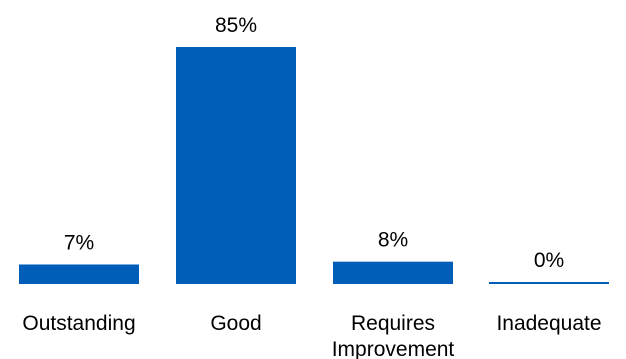  I want to click on category-label: Inadequate, so click(548, 323).